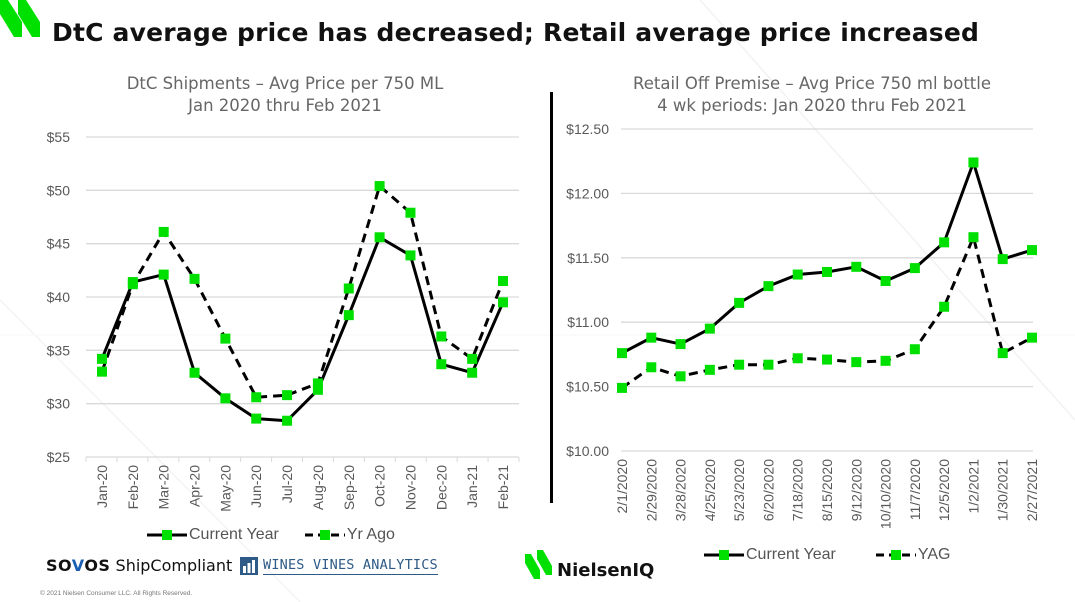  I want to click on dtc-y-tick-label: $55, so click(59, 137).